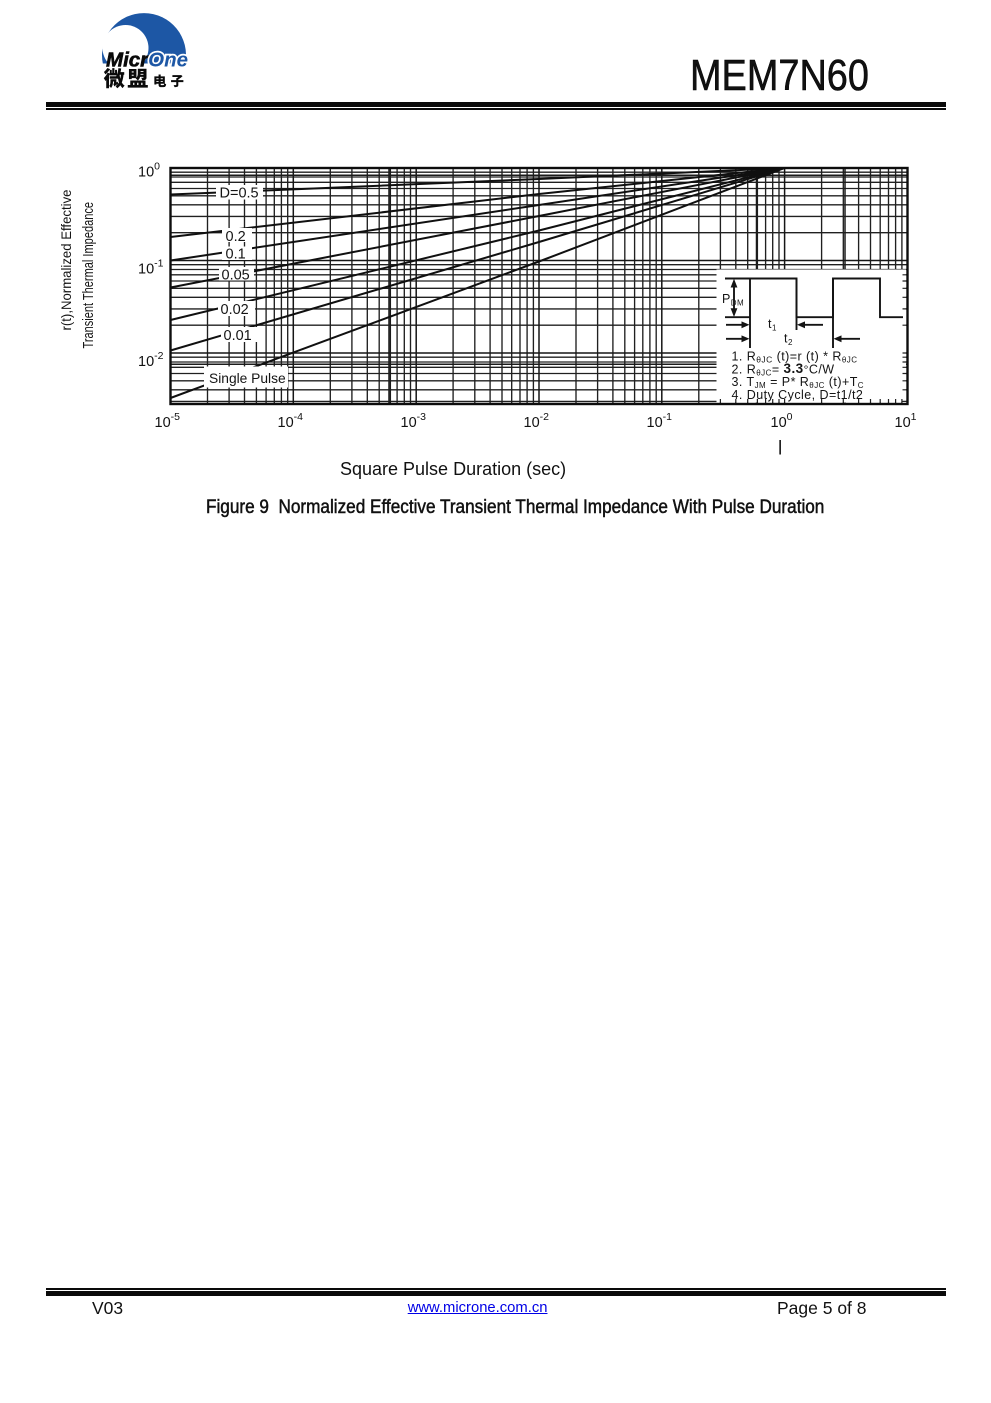  What do you see at coordinates (168, 421) in the screenshot?
I see `svg-text: 10⁻⁵` at bounding box center [168, 421].